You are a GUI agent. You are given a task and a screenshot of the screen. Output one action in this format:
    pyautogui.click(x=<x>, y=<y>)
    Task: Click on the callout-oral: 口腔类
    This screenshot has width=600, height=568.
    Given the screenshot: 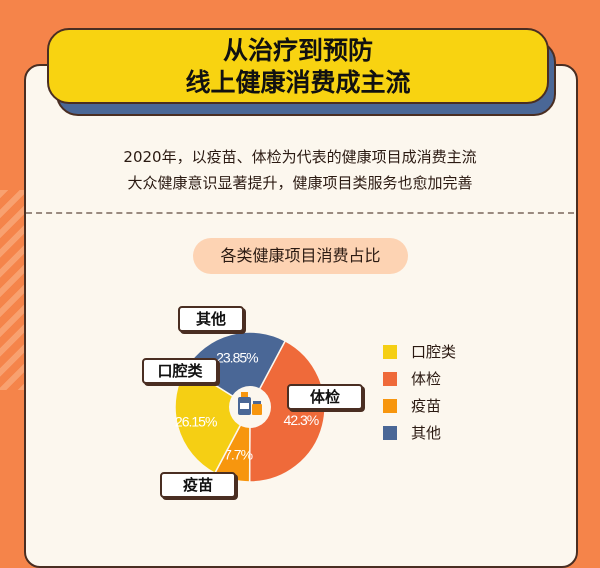 What is the action you would take?
    pyautogui.click(x=180, y=371)
    